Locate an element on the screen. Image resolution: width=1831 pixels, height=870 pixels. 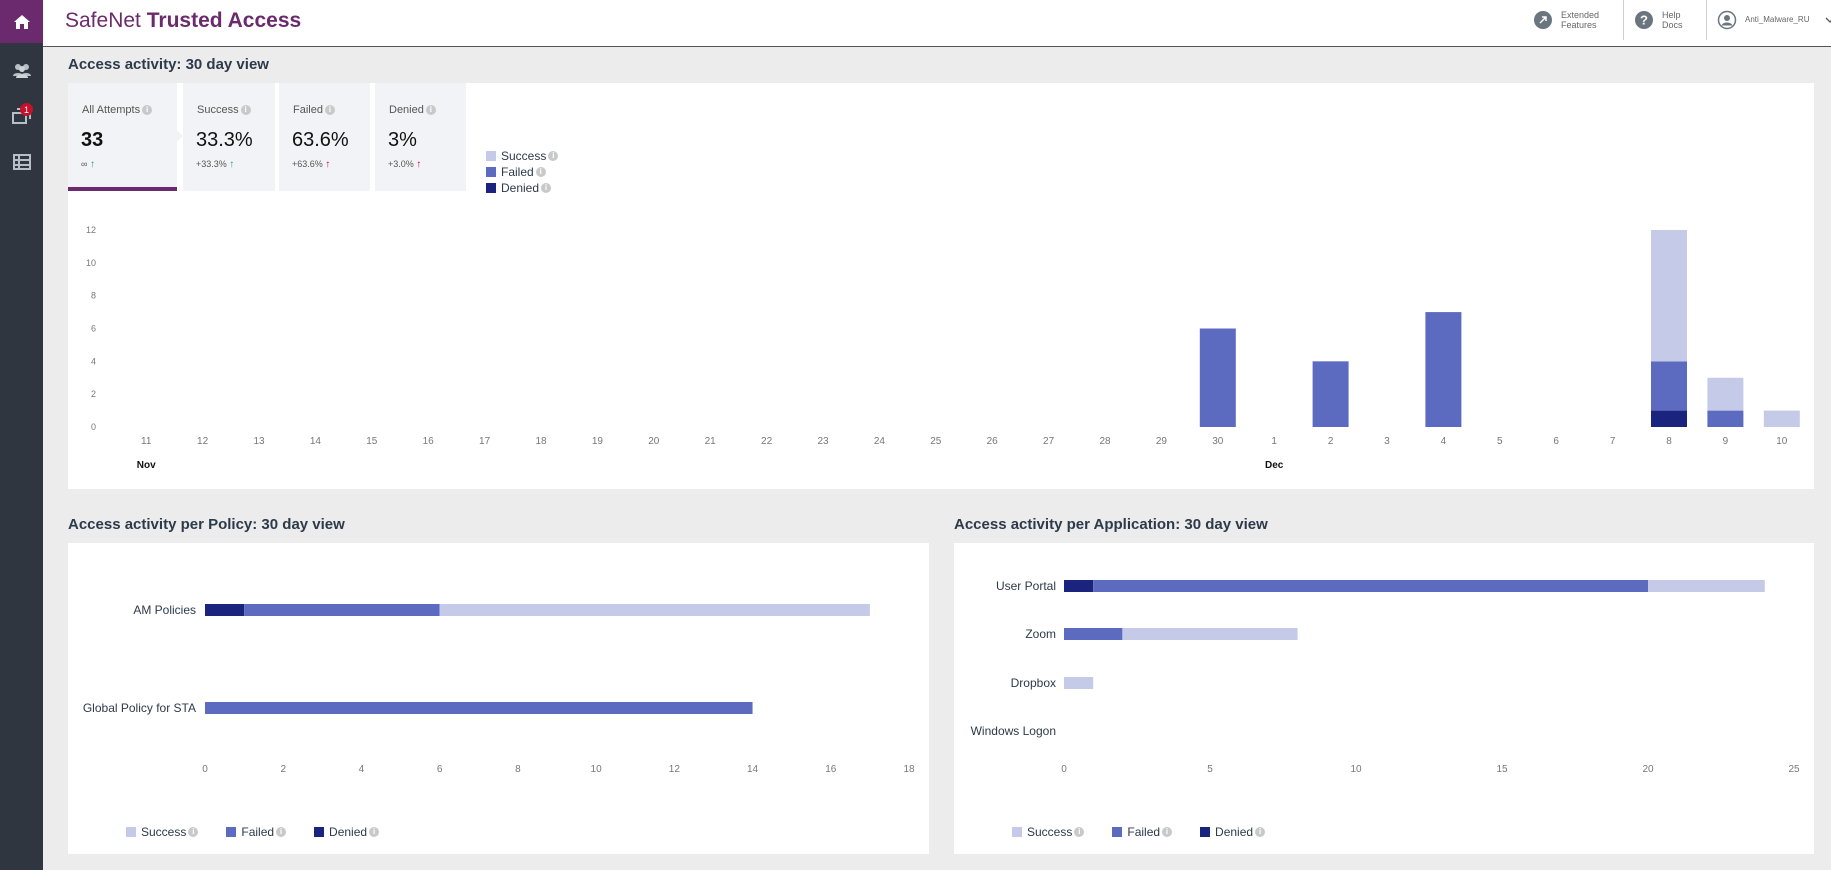
card-change: ∞ is located at coordinates (84, 164).